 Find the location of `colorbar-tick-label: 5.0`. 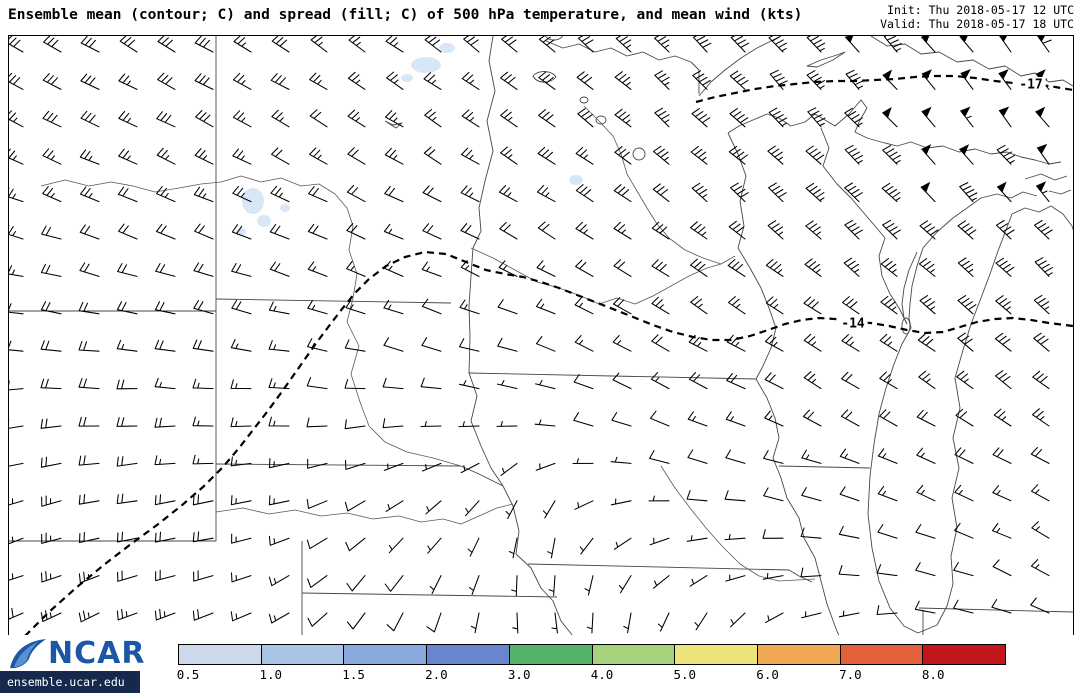

colorbar-tick-label: 5.0 is located at coordinates (685, 674).